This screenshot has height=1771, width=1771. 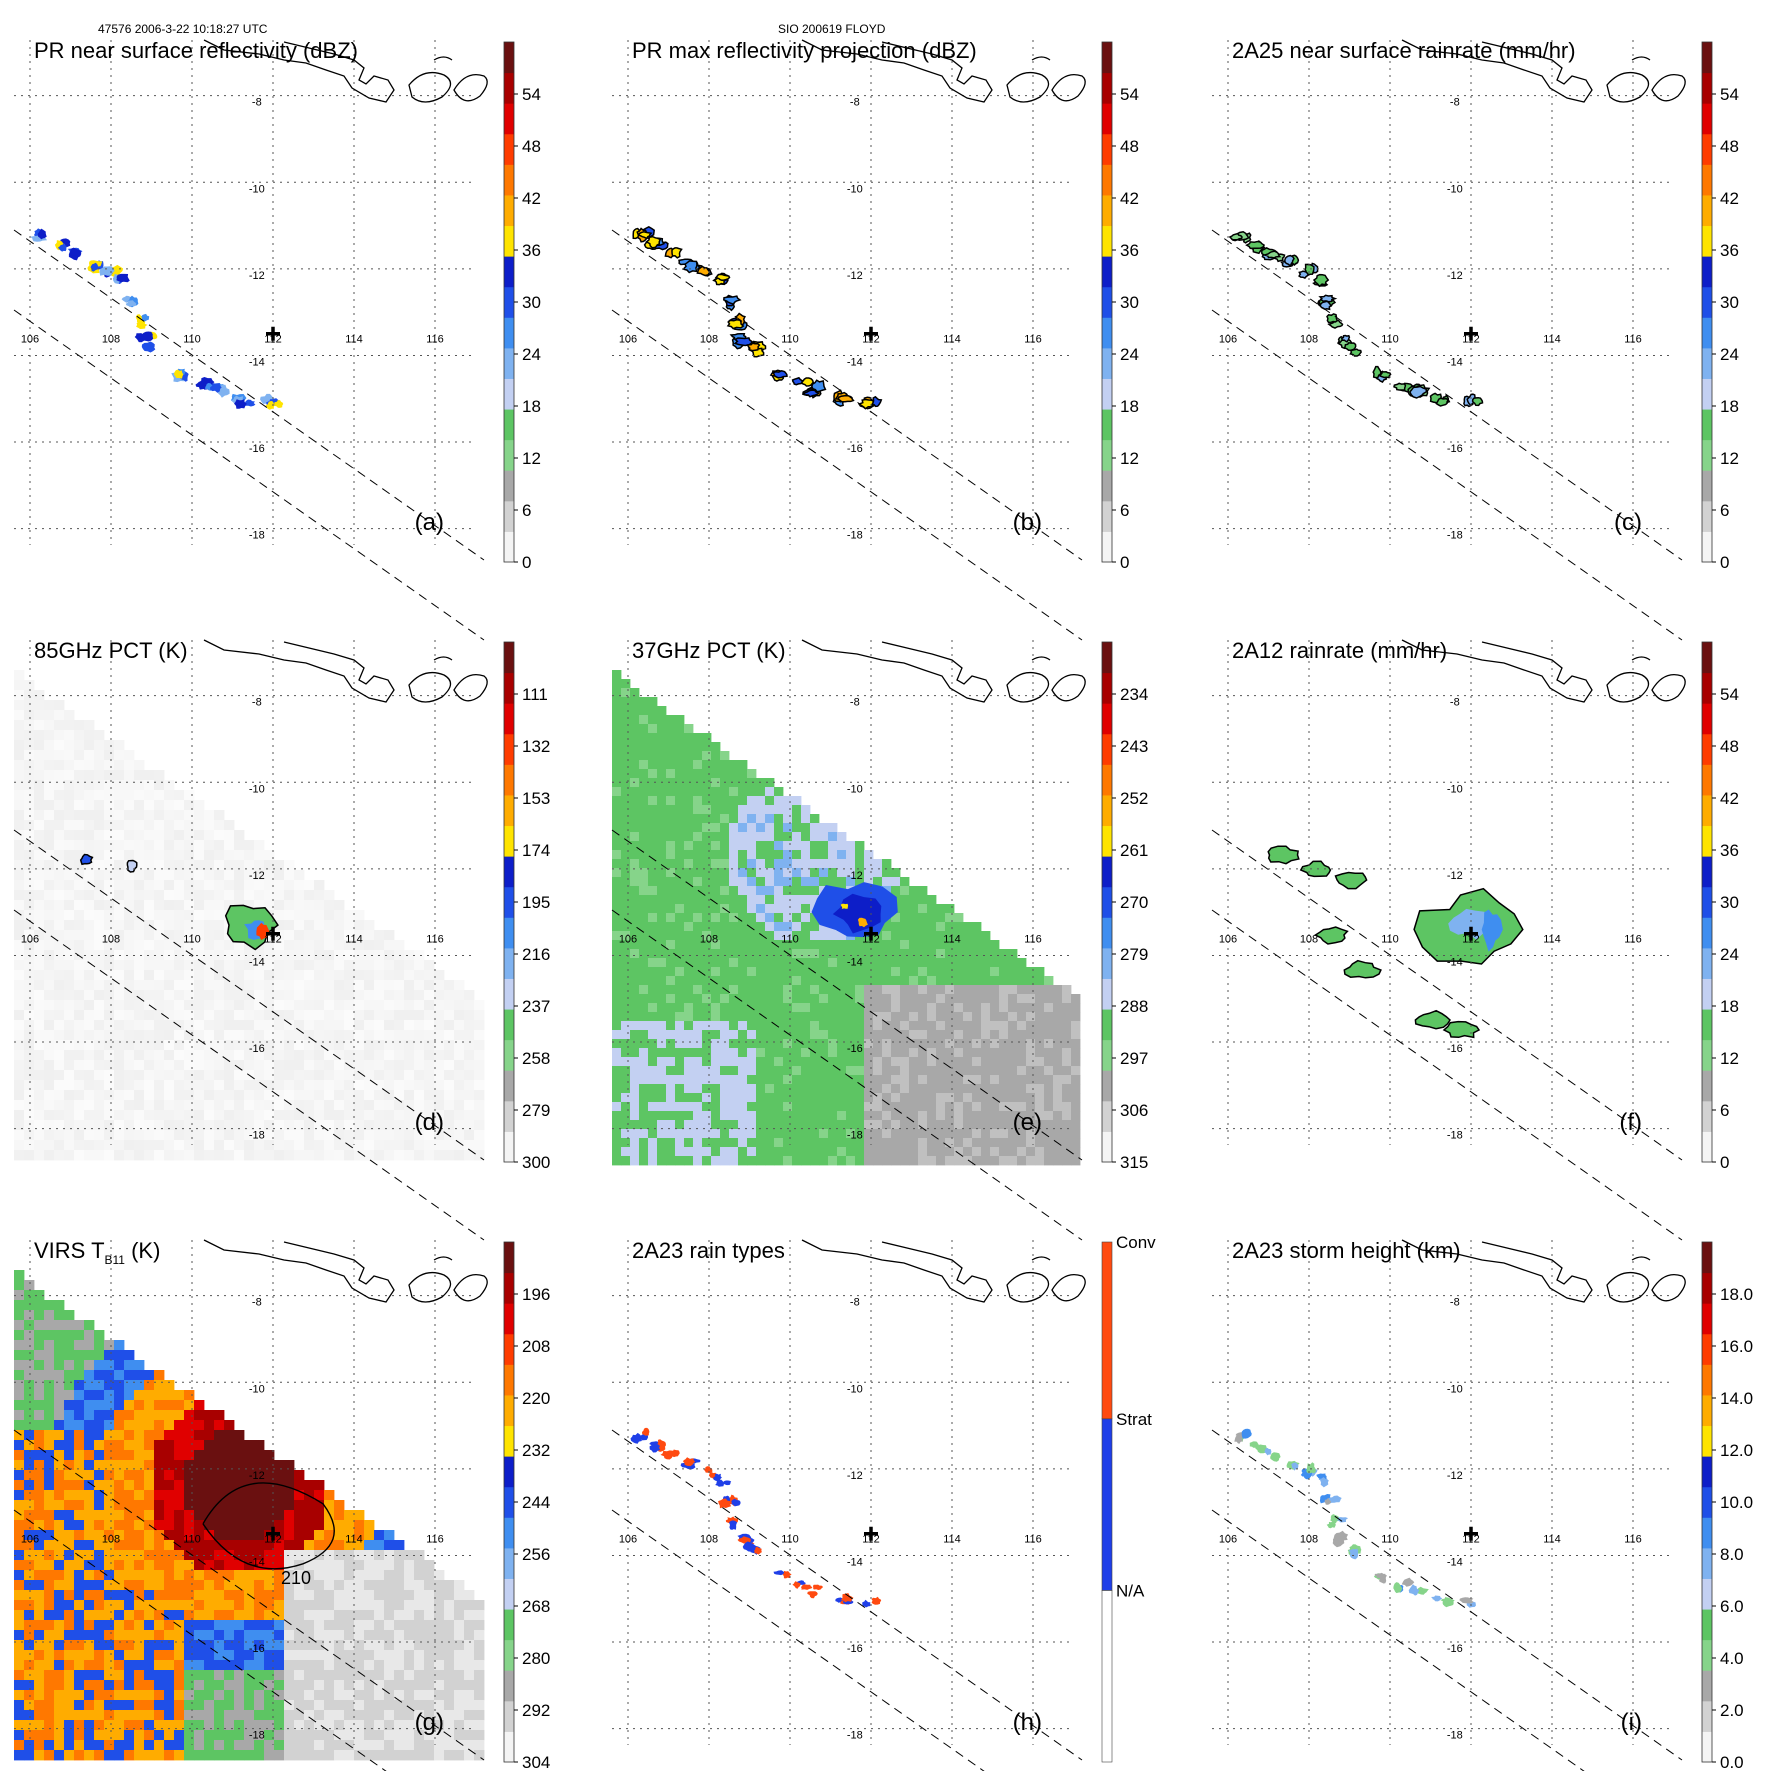 I want to click on lat-tick-label: -8, so click(x=855, y=103).